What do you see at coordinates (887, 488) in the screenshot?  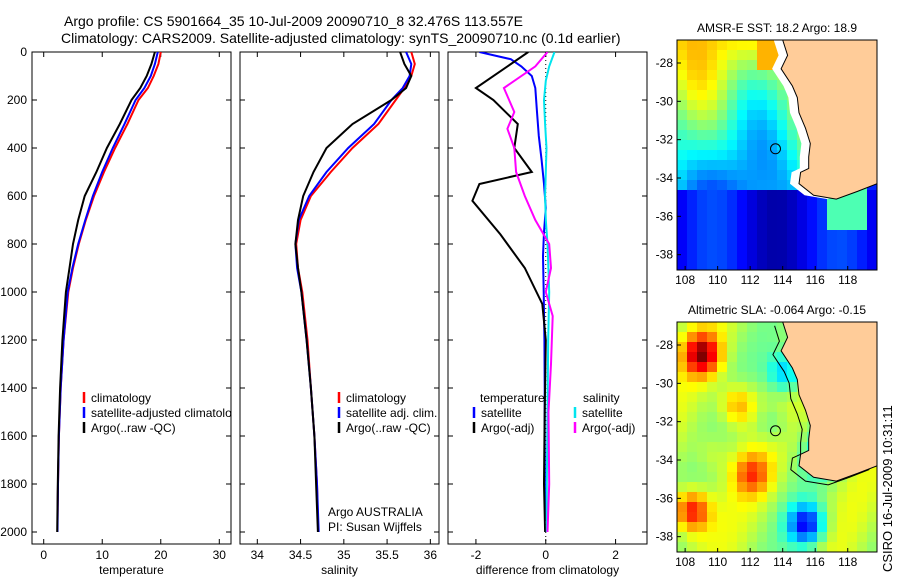 I see `side-note: CSIRO 16-Jul-2009 10:31:11` at bounding box center [887, 488].